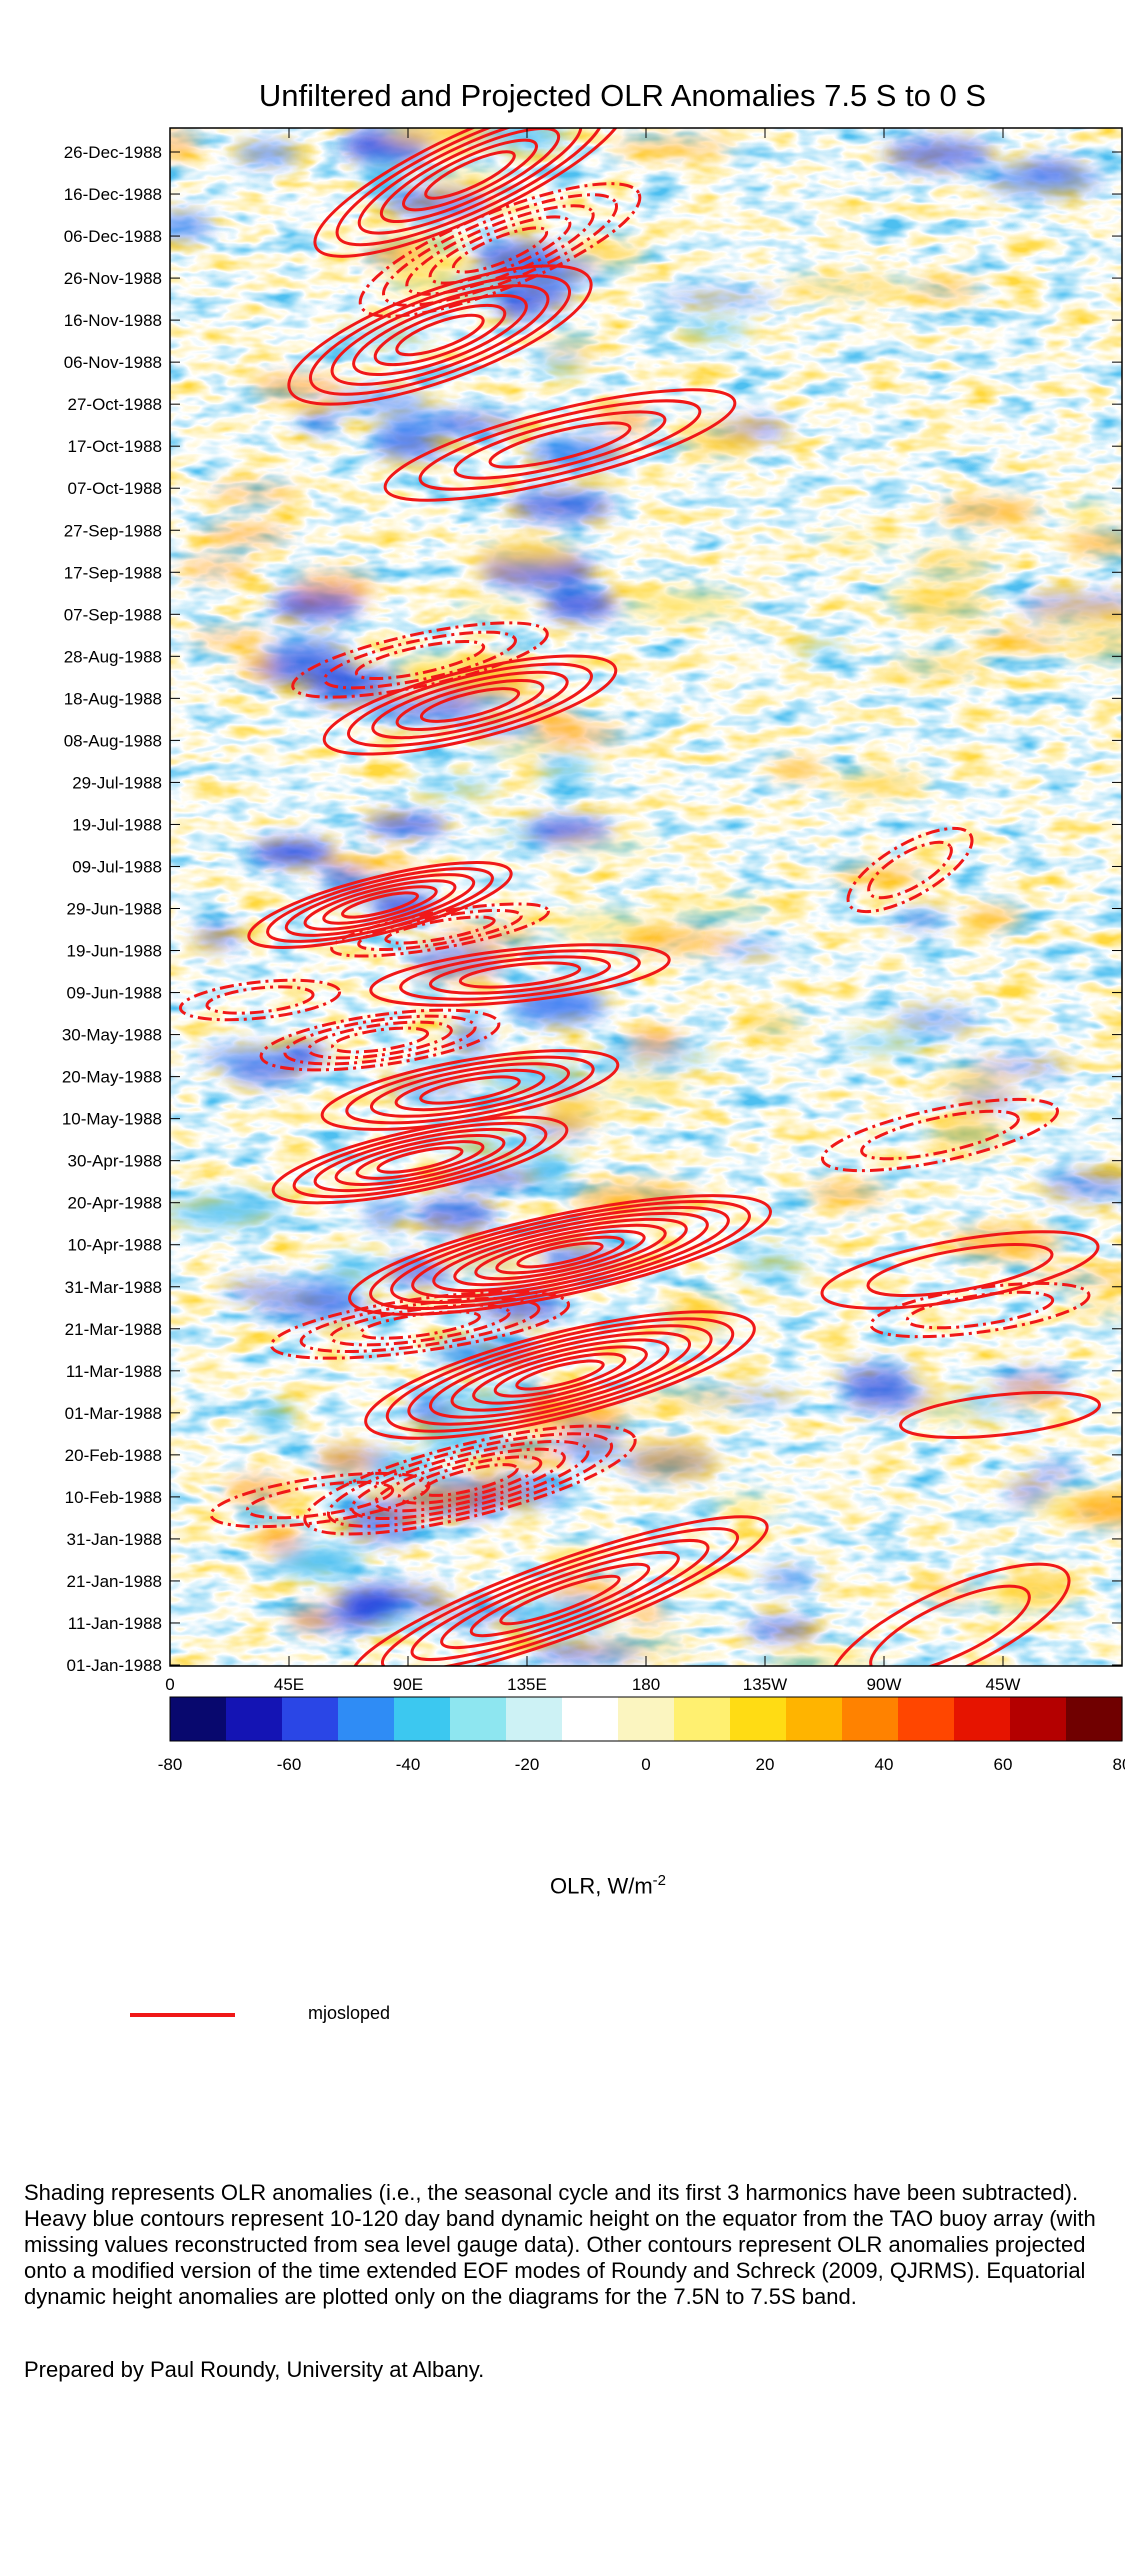 The height and width of the screenshot is (2550, 1125). Describe the element at coordinates (113, 1455) in the screenshot. I see `y-tick-label: 20-Feb-1988` at that location.